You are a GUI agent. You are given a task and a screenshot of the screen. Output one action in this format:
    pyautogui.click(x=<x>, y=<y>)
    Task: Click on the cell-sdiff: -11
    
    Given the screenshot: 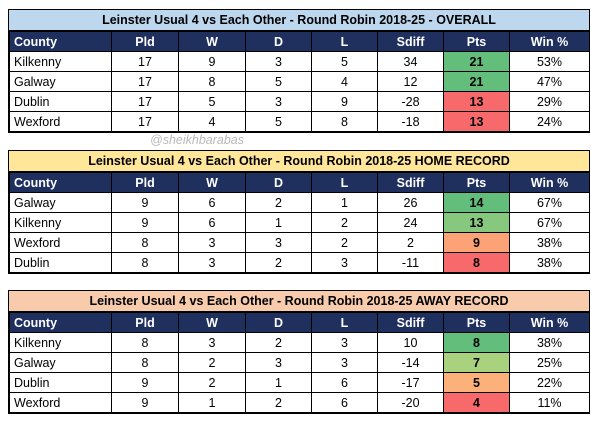 What is the action you would take?
    pyautogui.click(x=410, y=262)
    